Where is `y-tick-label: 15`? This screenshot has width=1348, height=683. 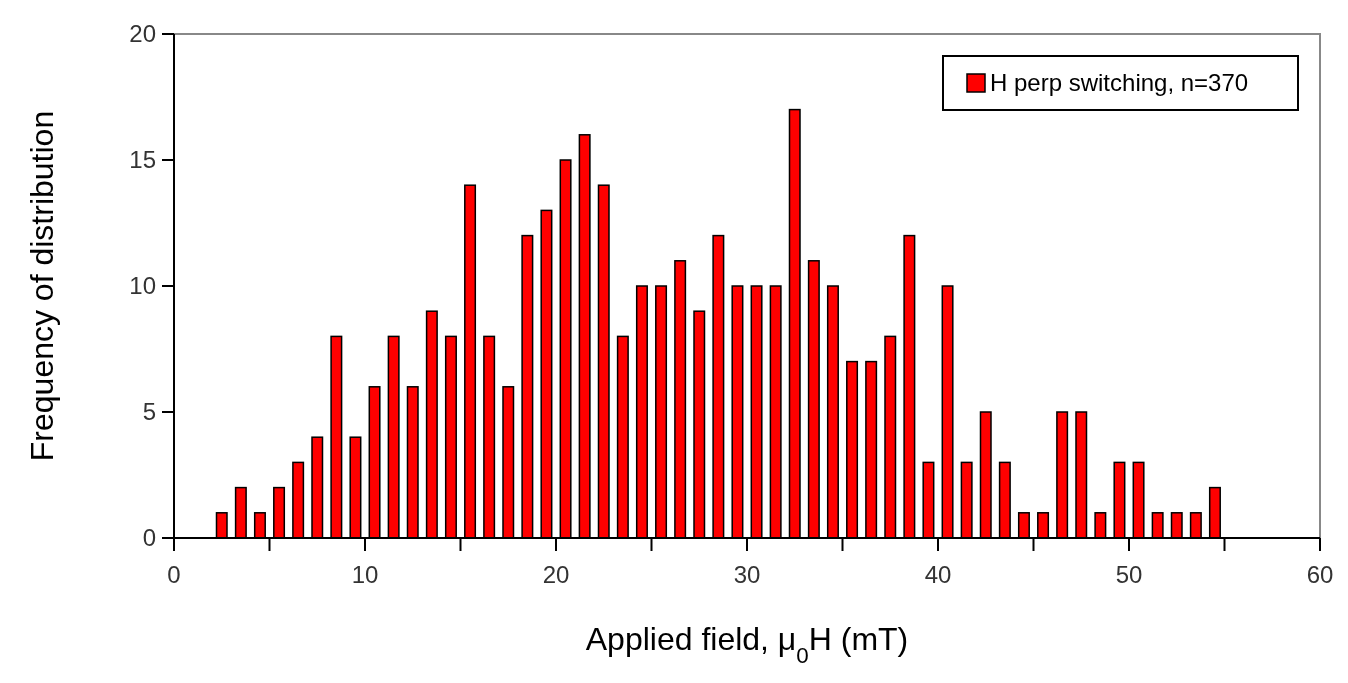
y-tick-label: 15 is located at coordinates (142, 160).